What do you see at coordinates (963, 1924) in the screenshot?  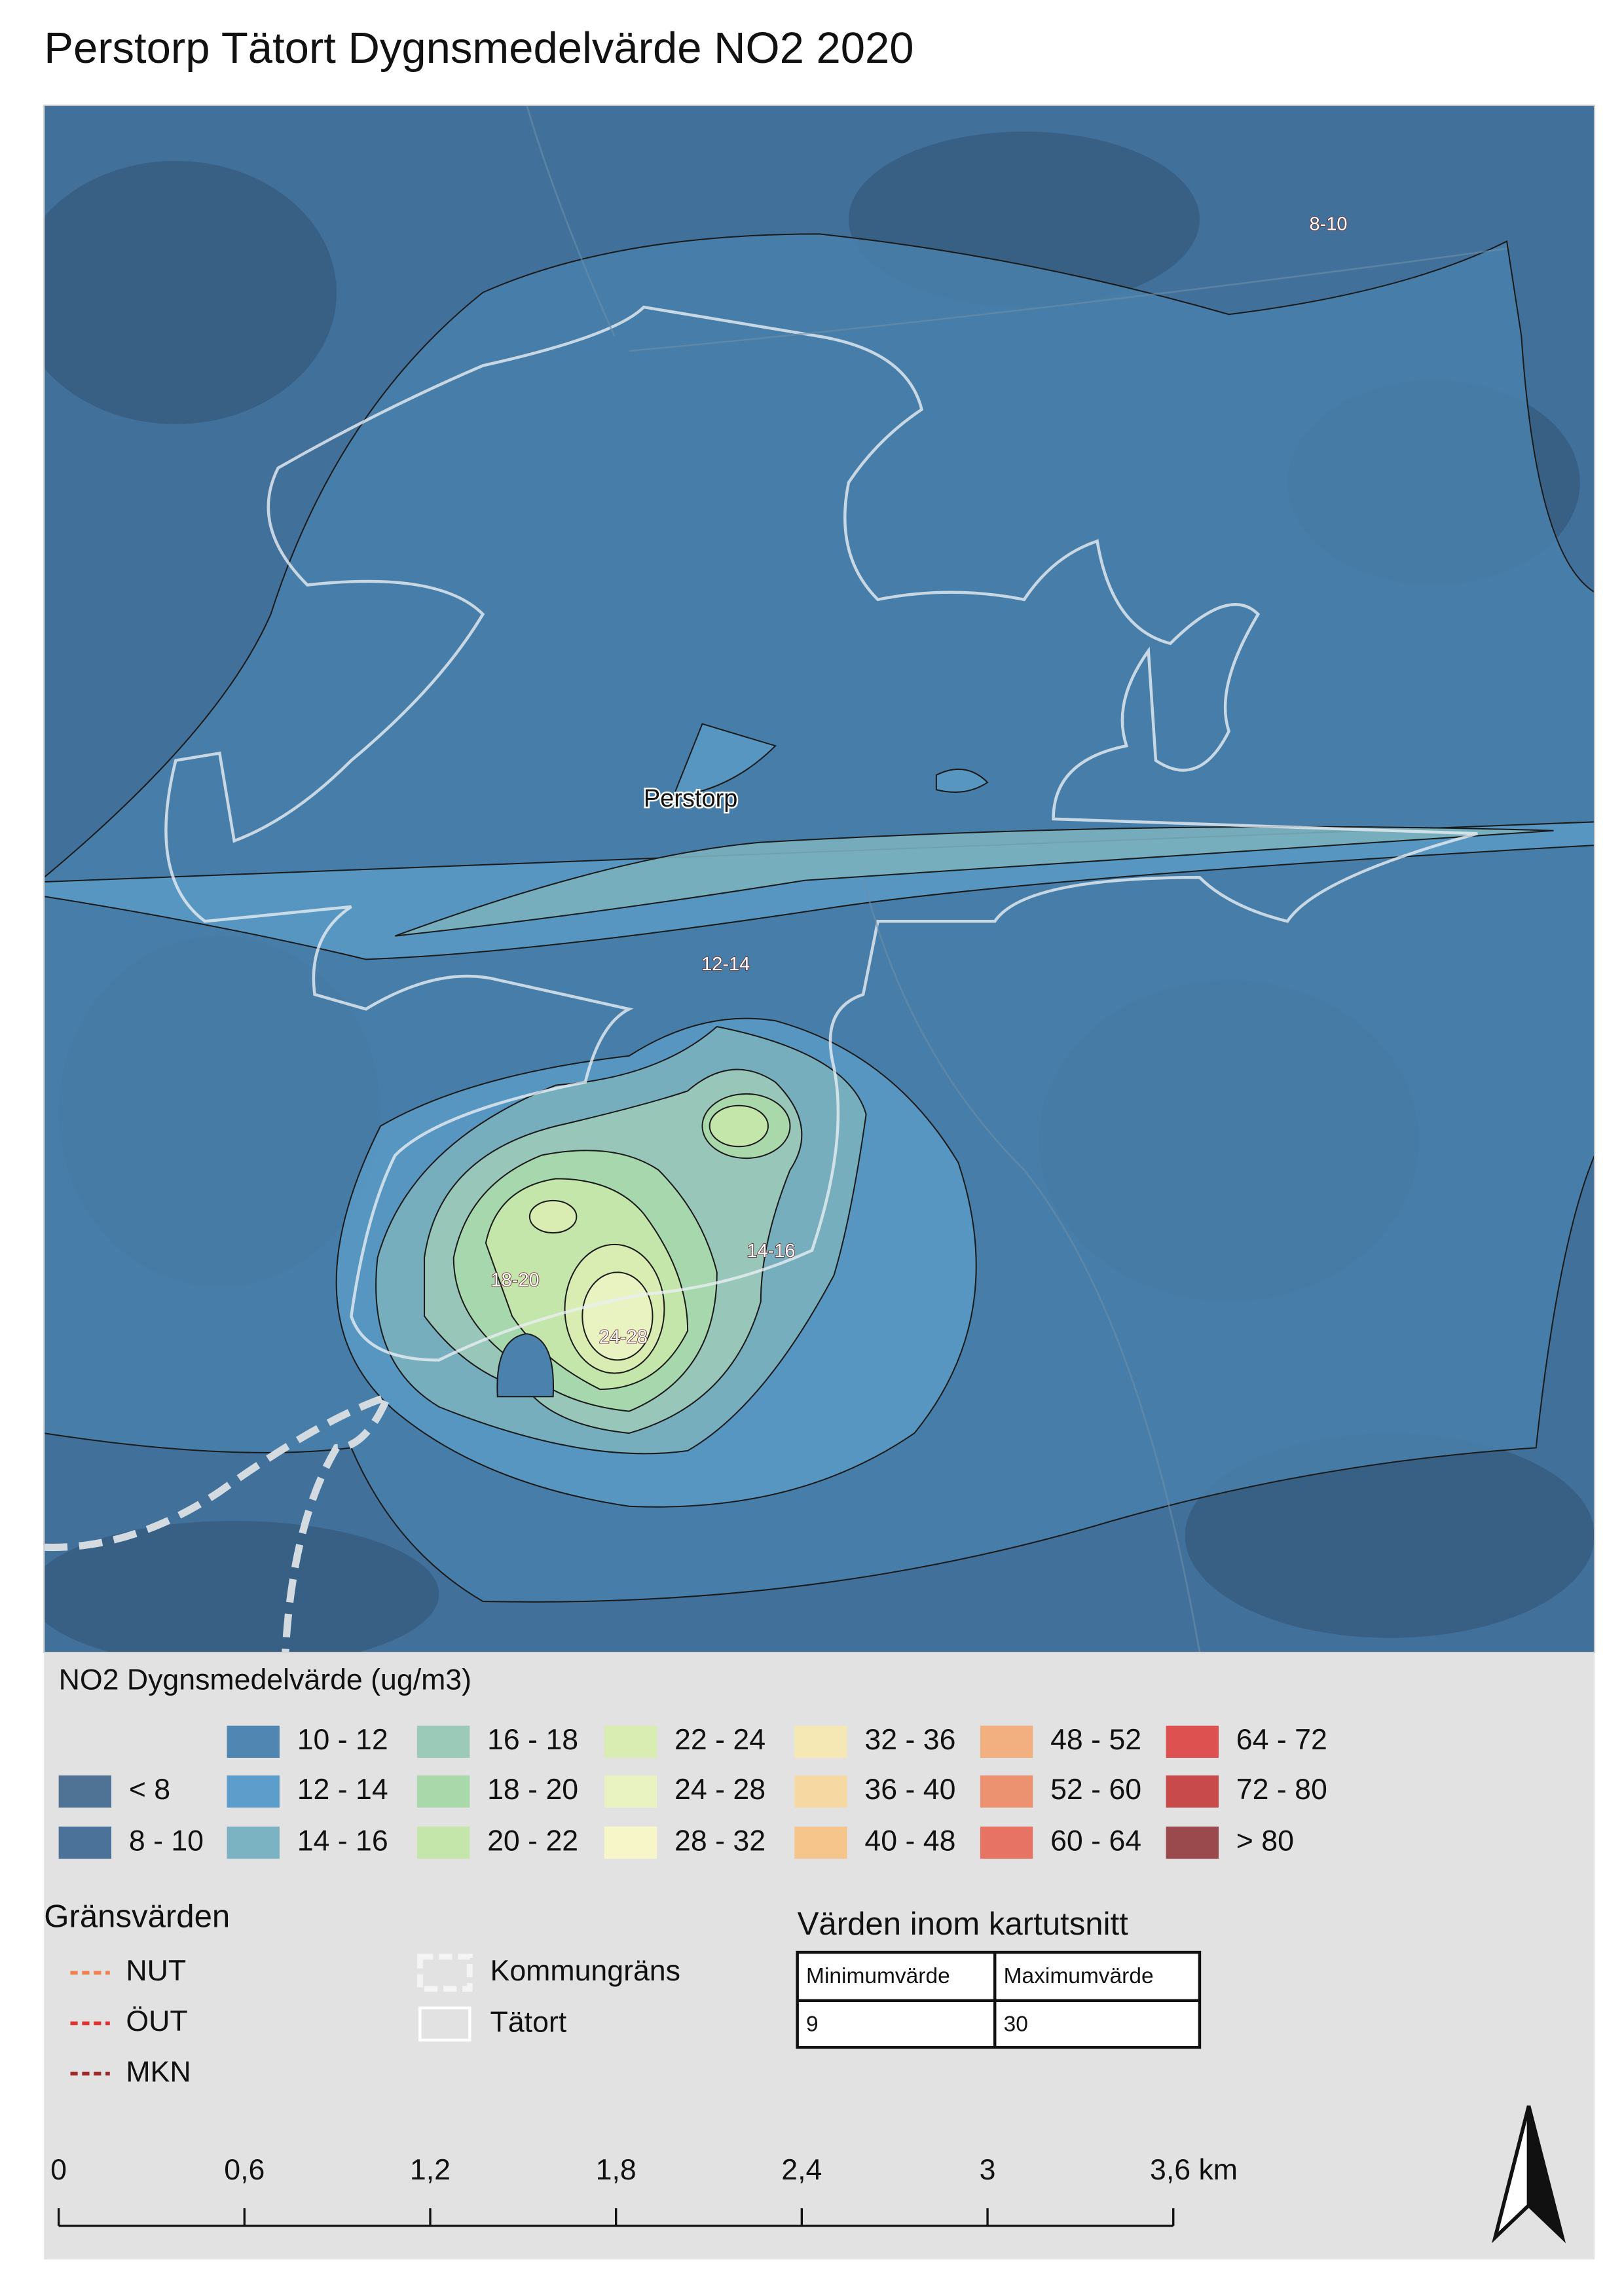 I see `table-title: Värden inom kartutsnitt` at bounding box center [963, 1924].